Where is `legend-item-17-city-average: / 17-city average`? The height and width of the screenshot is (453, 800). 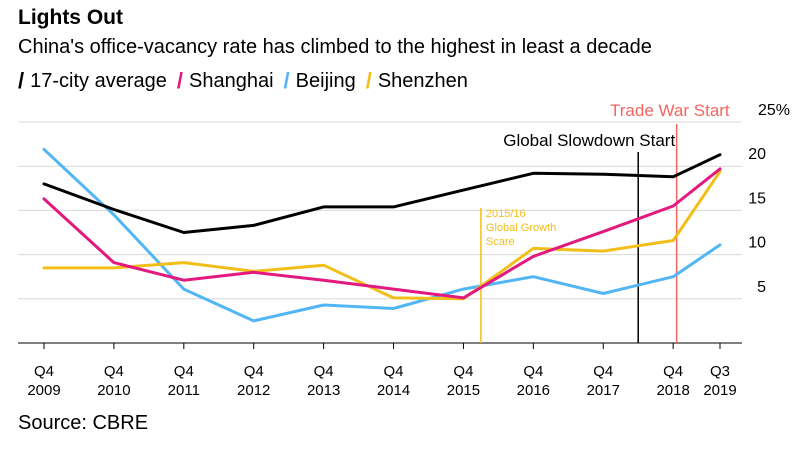
legend-item-17-city-average: / 17-city average is located at coordinates (92, 81).